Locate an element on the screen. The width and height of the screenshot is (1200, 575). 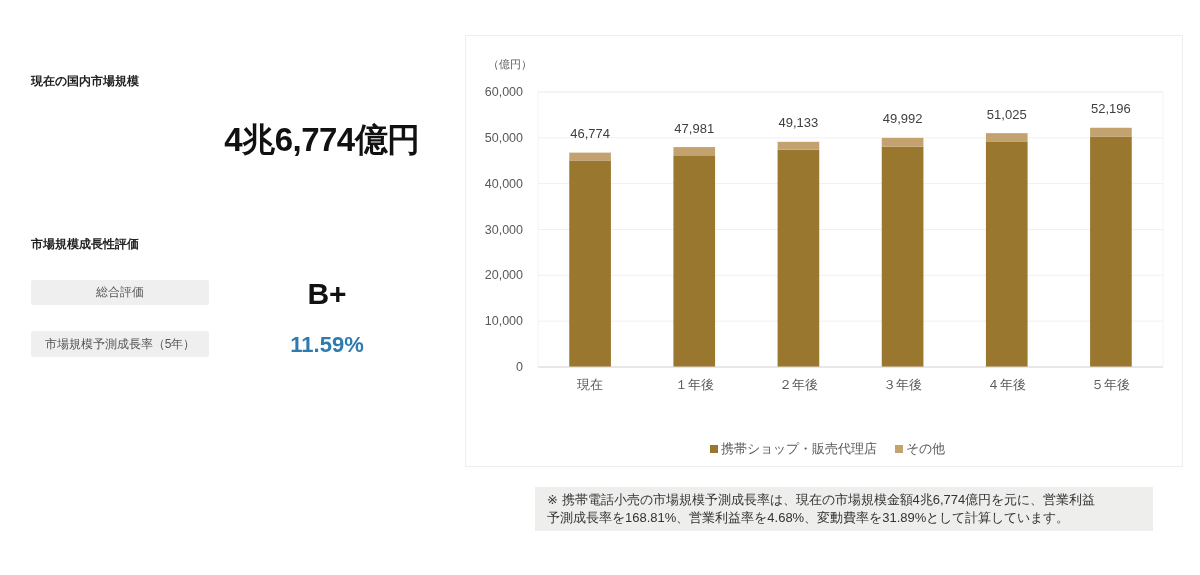
total-label: 49,133 is located at coordinates (798, 123).